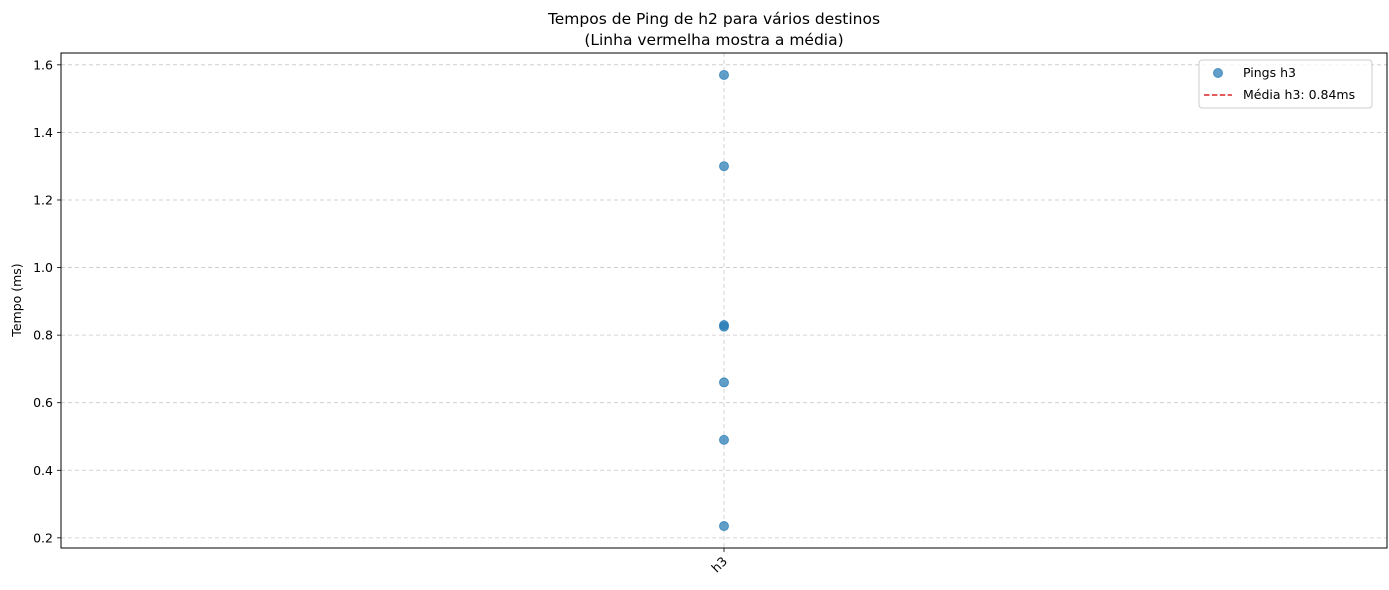 Image resolution: width=1389 pixels, height=590 pixels. What do you see at coordinates (43, 132) in the screenshot?
I see `y-tick-label: 1.4` at bounding box center [43, 132].